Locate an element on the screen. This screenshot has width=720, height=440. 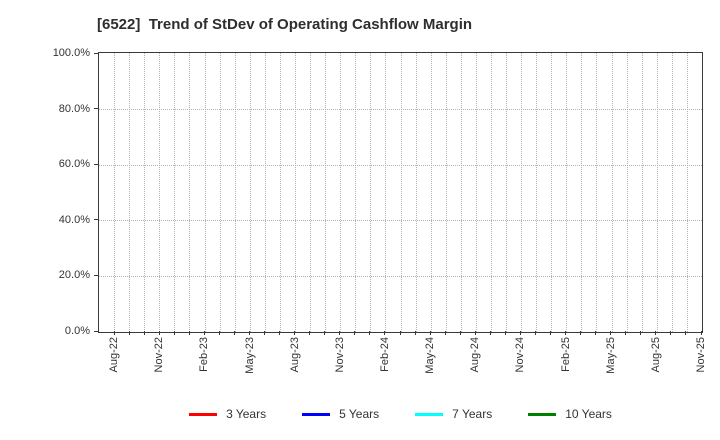
x-tick-label: Nov-24 is located at coordinates (520, 355).